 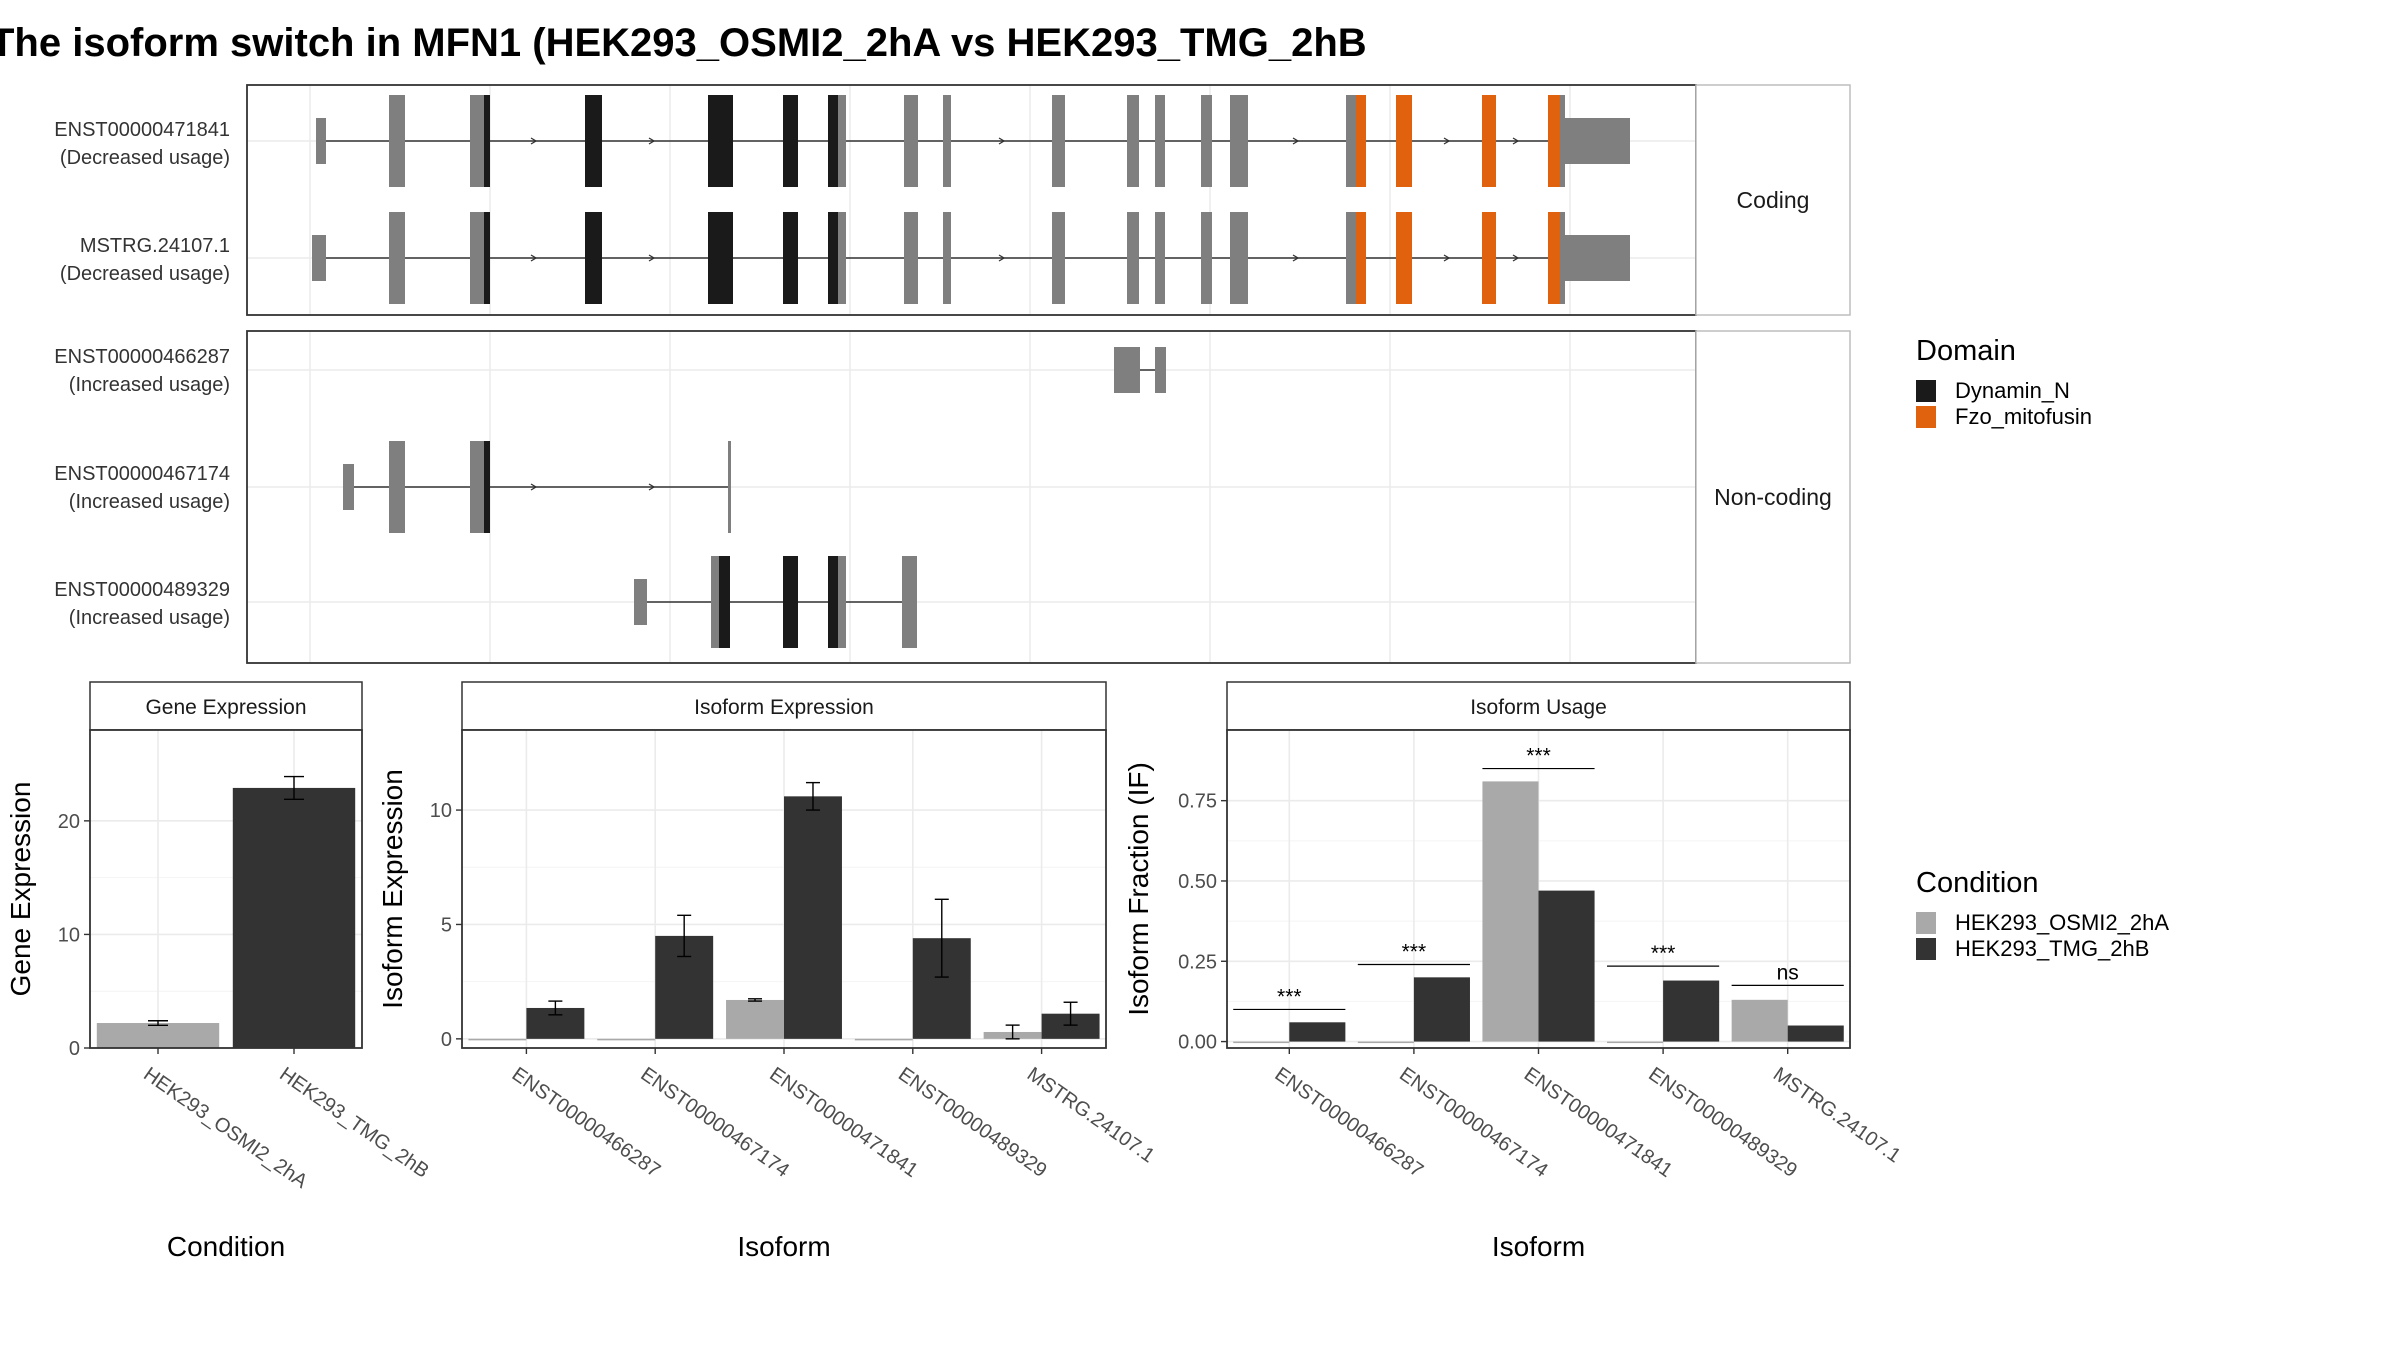 I want to click on y-tick-label: 10, so click(x=69, y=935).